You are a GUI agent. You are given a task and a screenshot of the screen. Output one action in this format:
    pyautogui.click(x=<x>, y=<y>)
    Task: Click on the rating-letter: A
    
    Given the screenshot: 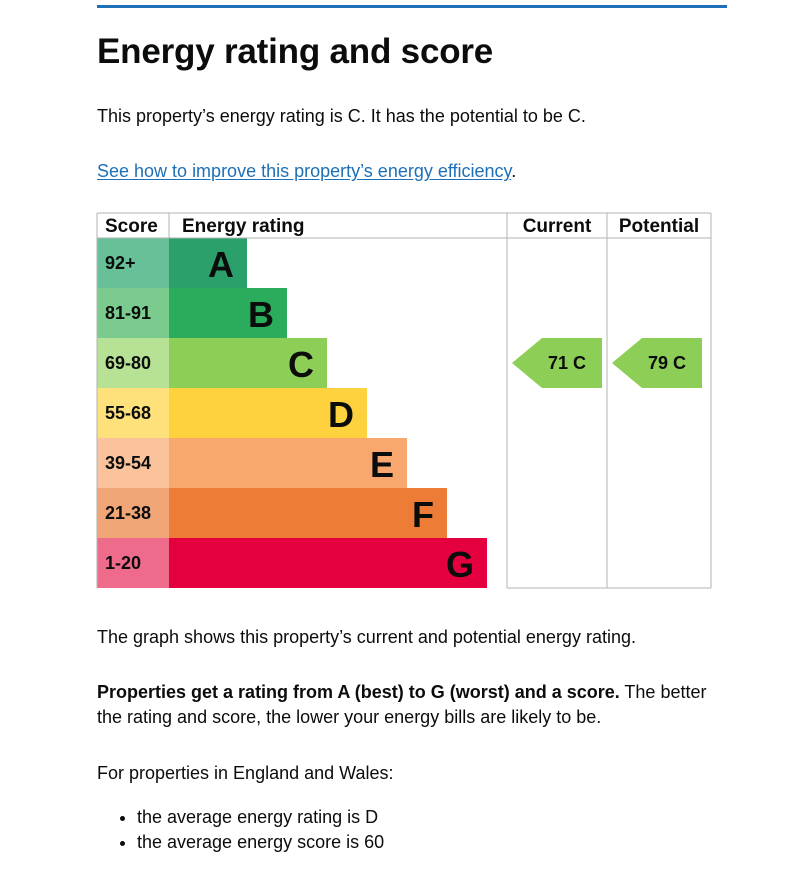 What is the action you would take?
    pyautogui.click(x=221, y=264)
    